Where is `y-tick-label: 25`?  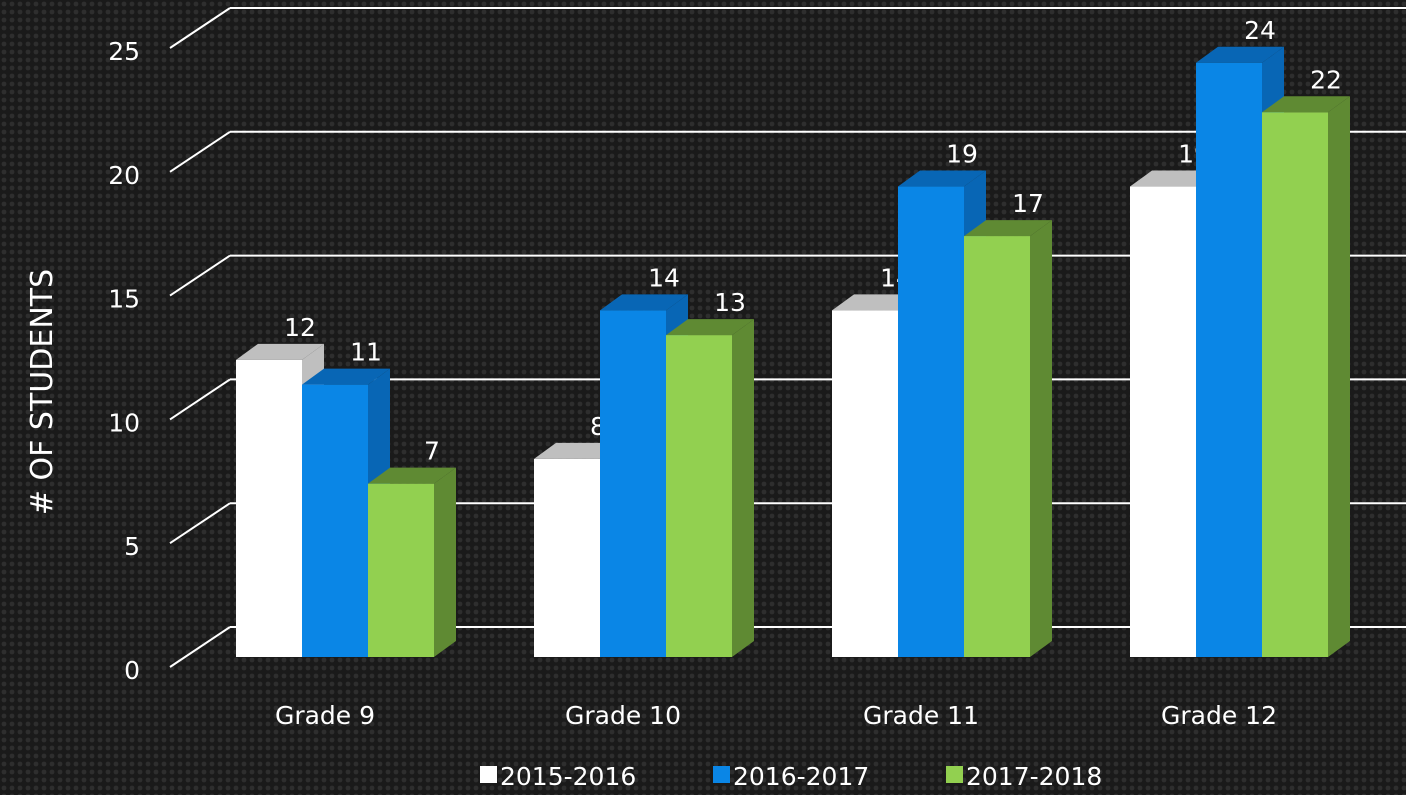 y-tick-label: 25 is located at coordinates (124, 51).